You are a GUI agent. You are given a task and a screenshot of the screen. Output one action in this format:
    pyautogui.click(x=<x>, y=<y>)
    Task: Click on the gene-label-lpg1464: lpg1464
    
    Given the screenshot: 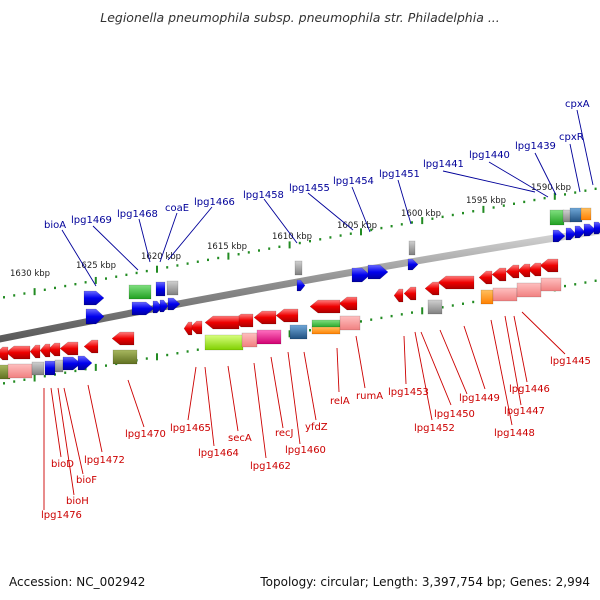 What is the action you would take?
    pyautogui.click(x=218, y=453)
    